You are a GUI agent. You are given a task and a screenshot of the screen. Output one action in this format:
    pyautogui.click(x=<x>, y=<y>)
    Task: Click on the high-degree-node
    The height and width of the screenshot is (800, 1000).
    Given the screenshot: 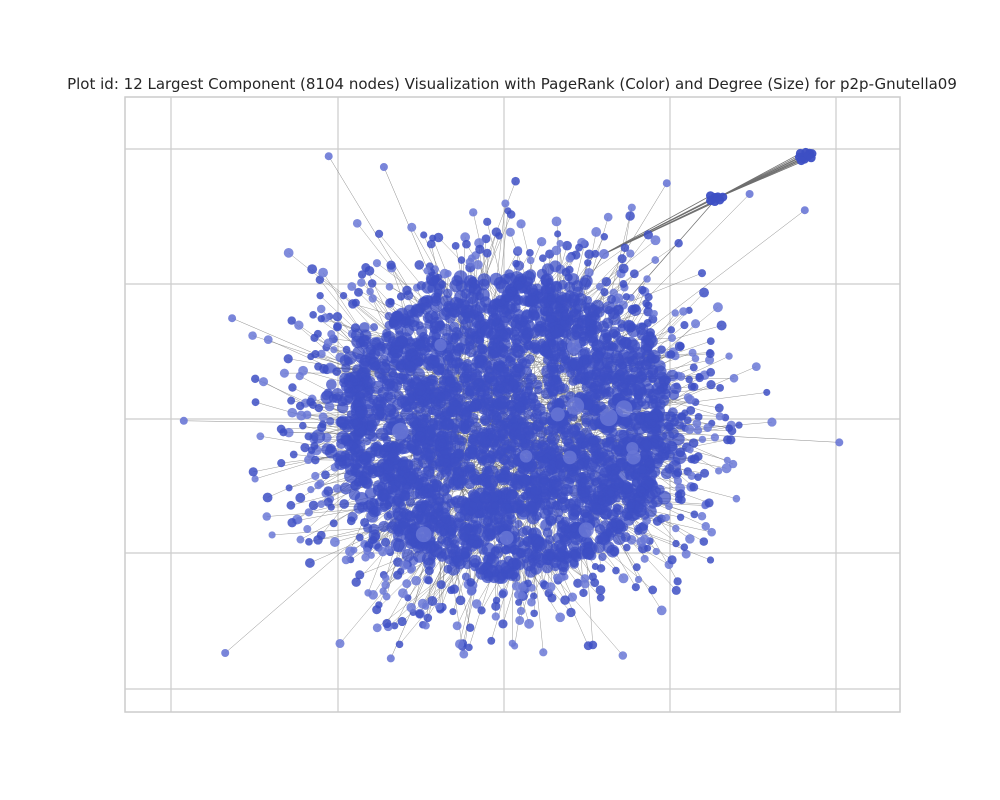 What is the action you would take?
    pyautogui.click(x=526, y=456)
    